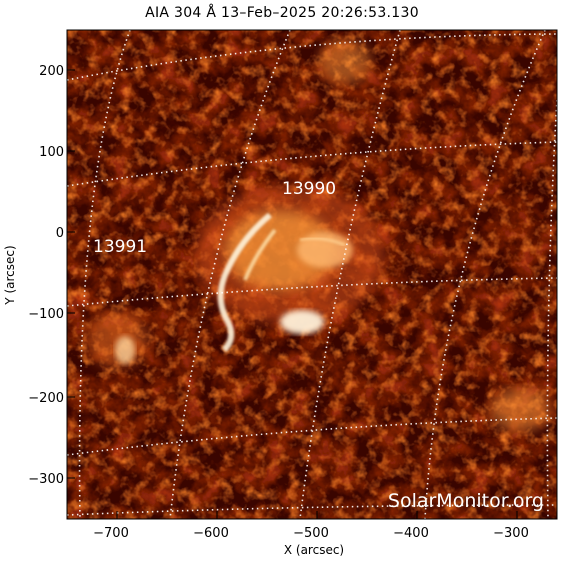  I want to click on active-region-13990-emission, so click(290, 269).